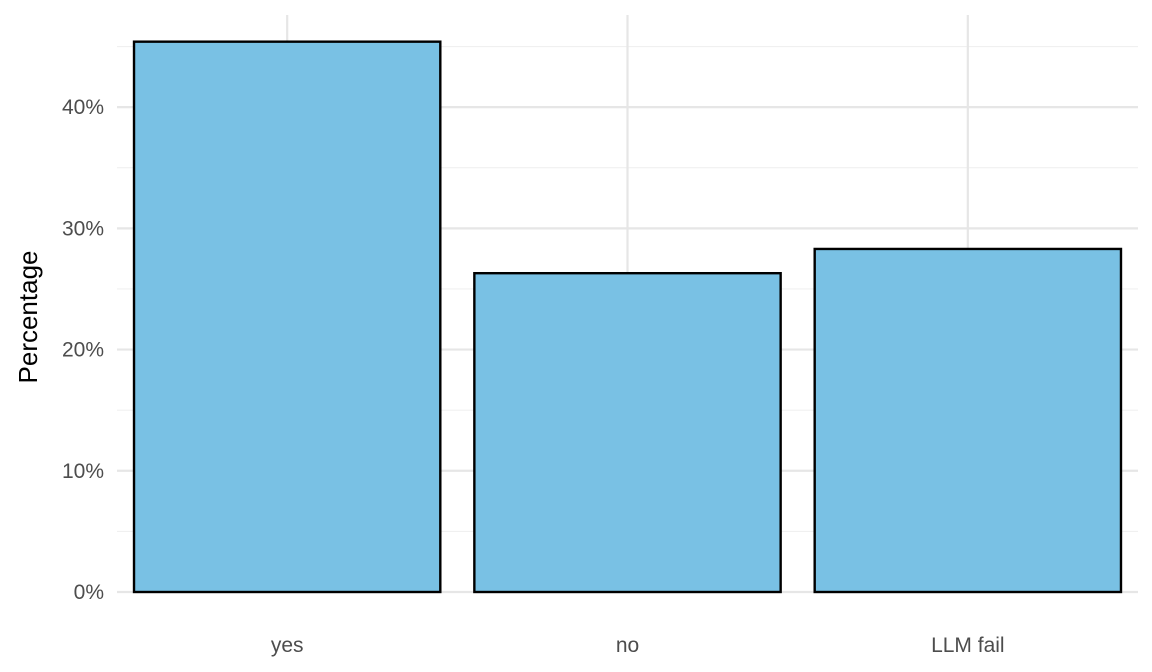 Image resolution: width=1152 pixels, height=672 pixels. I want to click on x-tick-label: yes, so click(287, 645).